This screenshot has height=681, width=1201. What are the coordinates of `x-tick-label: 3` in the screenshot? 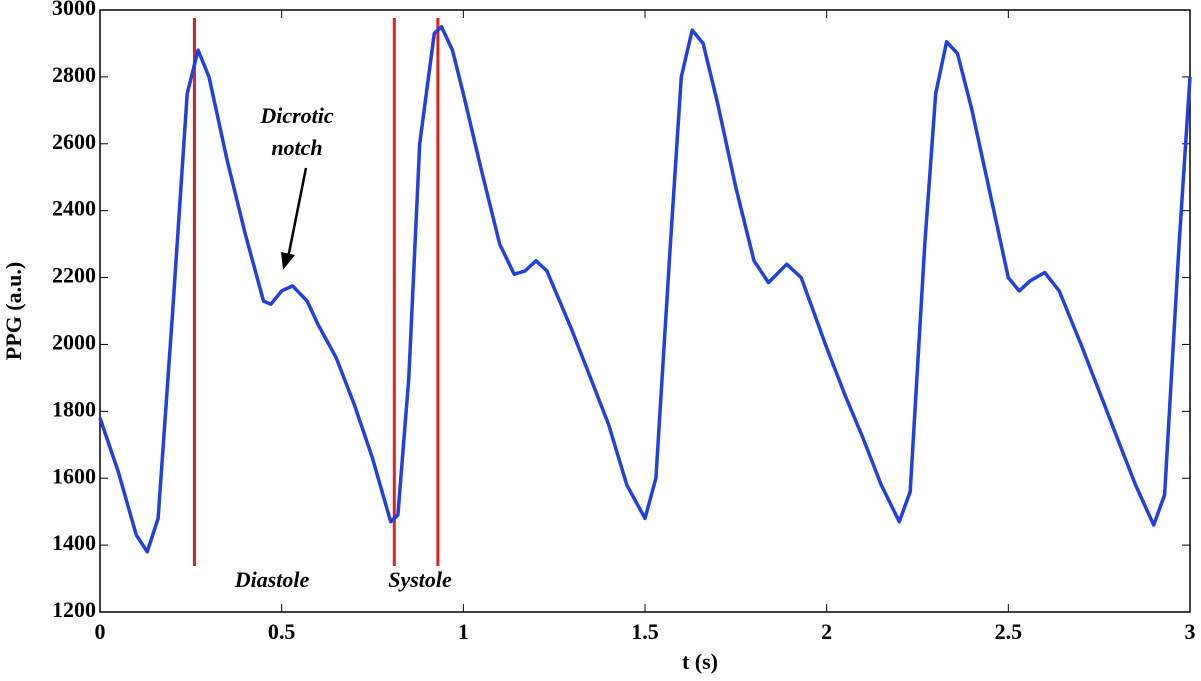 It's located at (1190, 631).